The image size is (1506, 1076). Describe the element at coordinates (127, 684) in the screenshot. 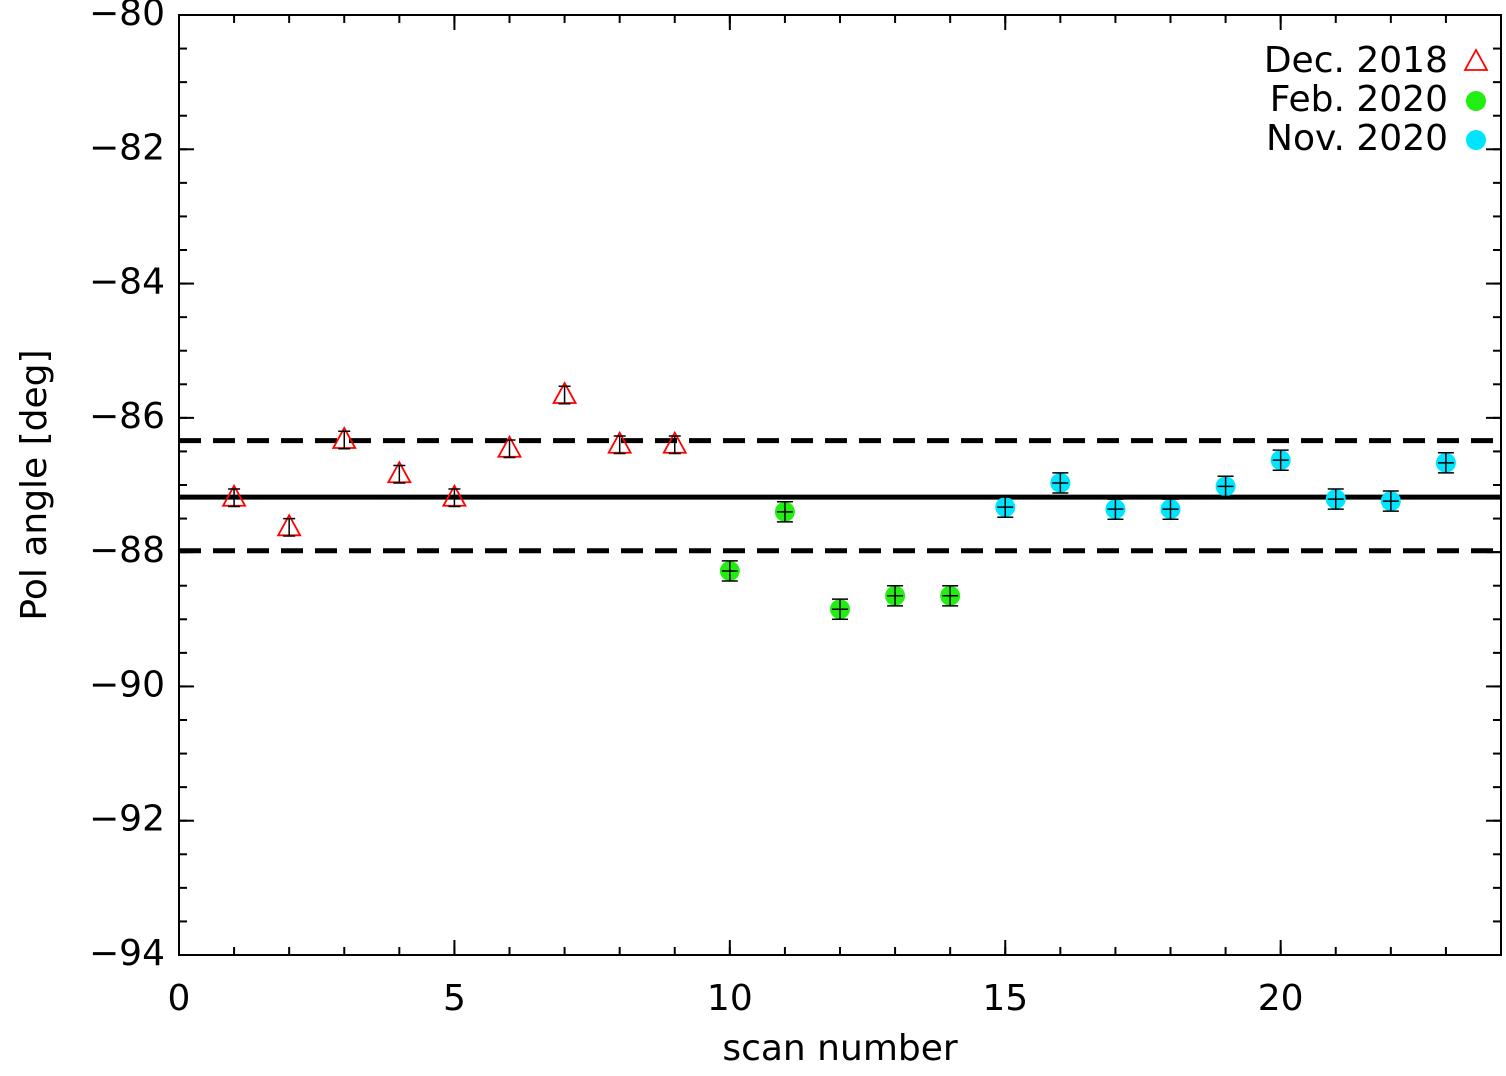

I see `y-tick-label: −90` at that location.